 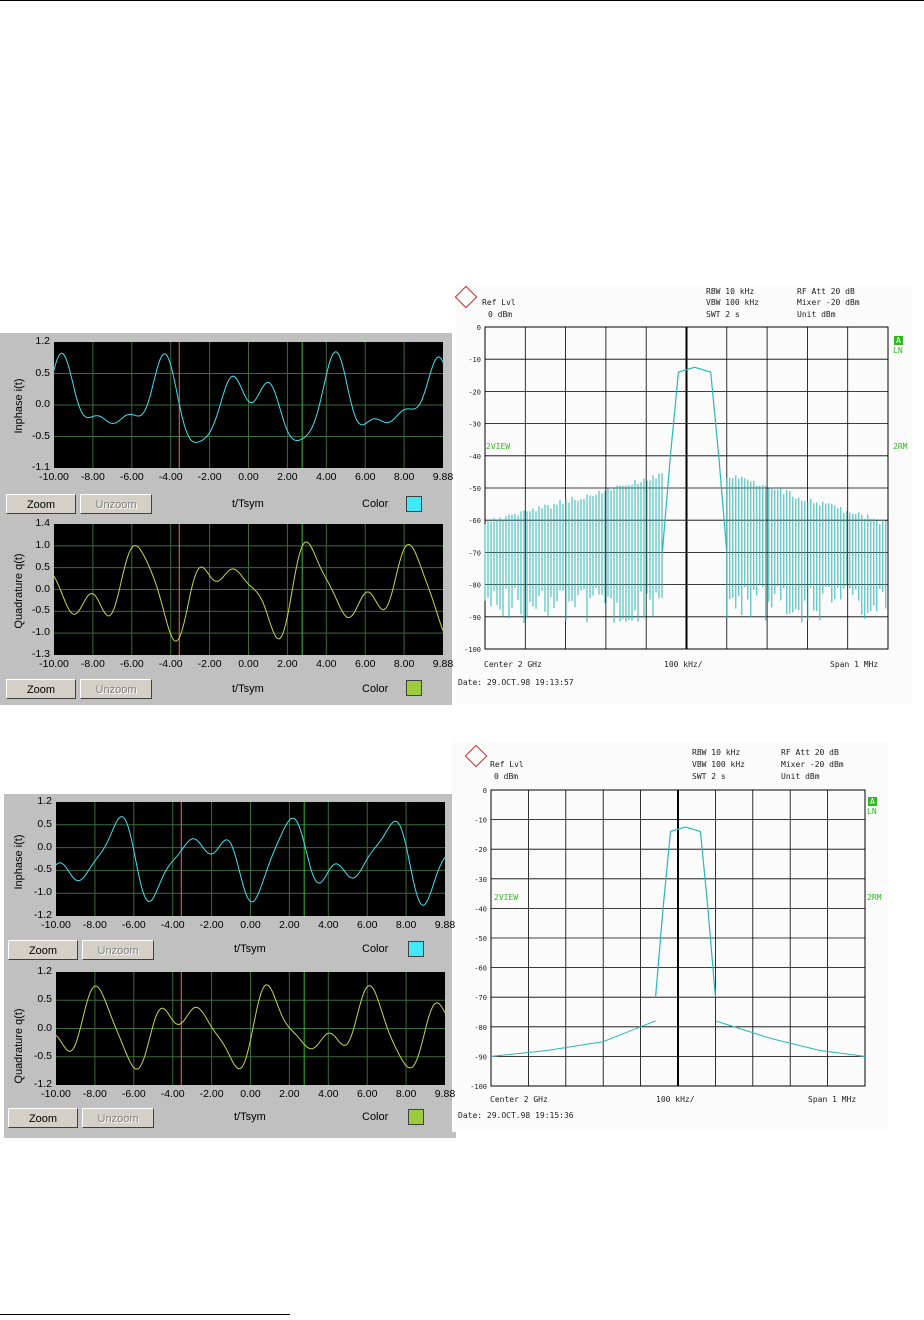 I want to click on bottom-inphase-ytick: -1.0, so click(x=43, y=892).